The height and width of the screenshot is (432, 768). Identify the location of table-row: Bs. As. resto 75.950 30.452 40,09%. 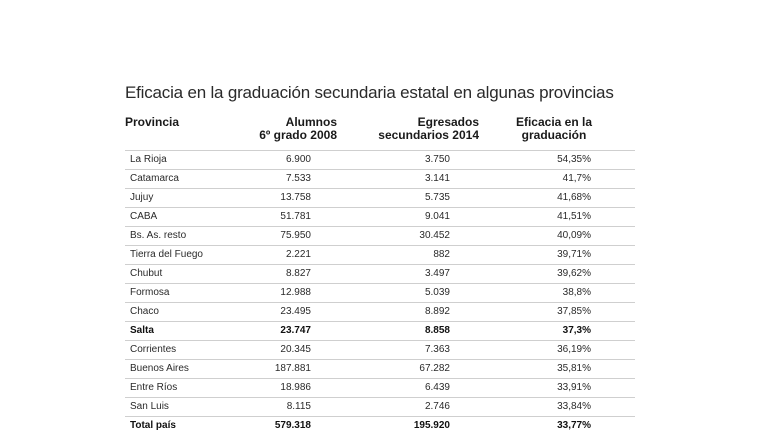
(380, 236).